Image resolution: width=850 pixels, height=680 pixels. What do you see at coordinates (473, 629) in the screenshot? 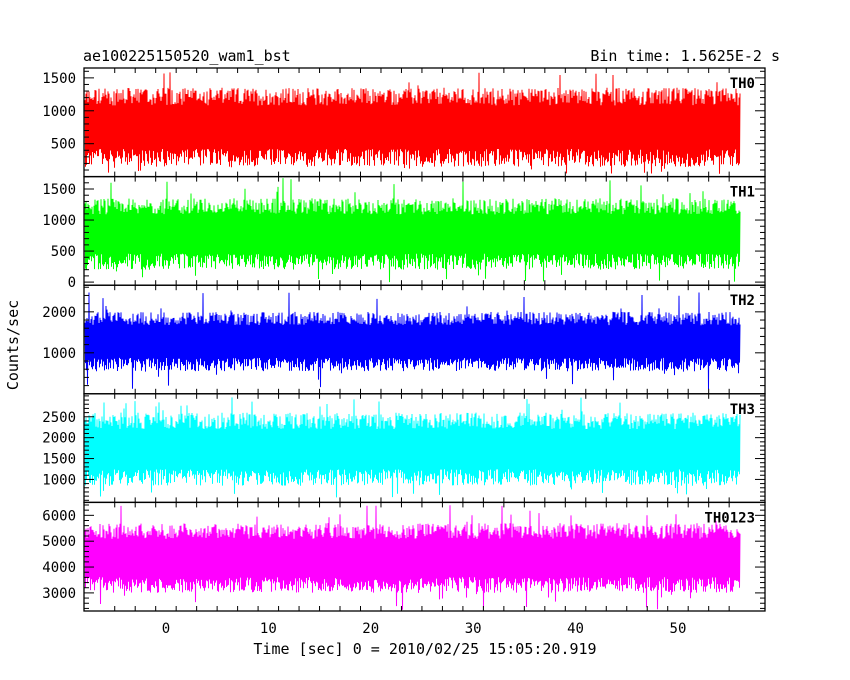
I see `x-tick-label: 30` at bounding box center [473, 629].